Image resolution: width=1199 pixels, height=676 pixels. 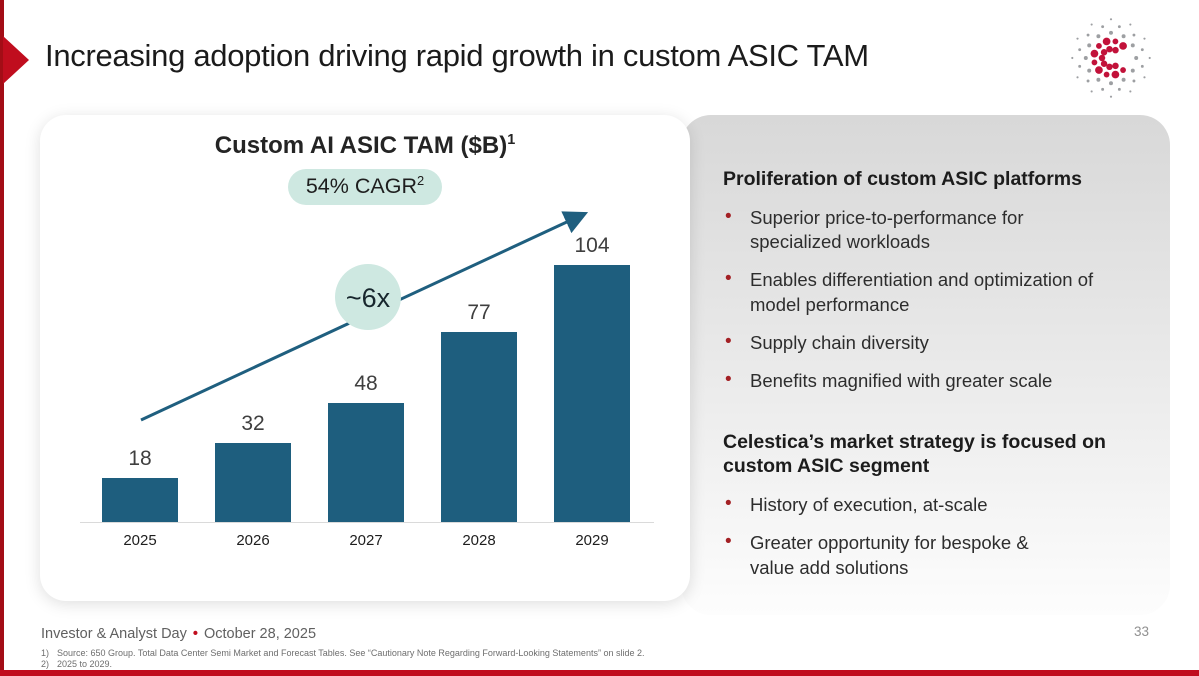 What do you see at coordinates (420, 180) in the screenshot?
I see `cagr-badge-footnote-ref: 2` at bounding box center [420, 180].